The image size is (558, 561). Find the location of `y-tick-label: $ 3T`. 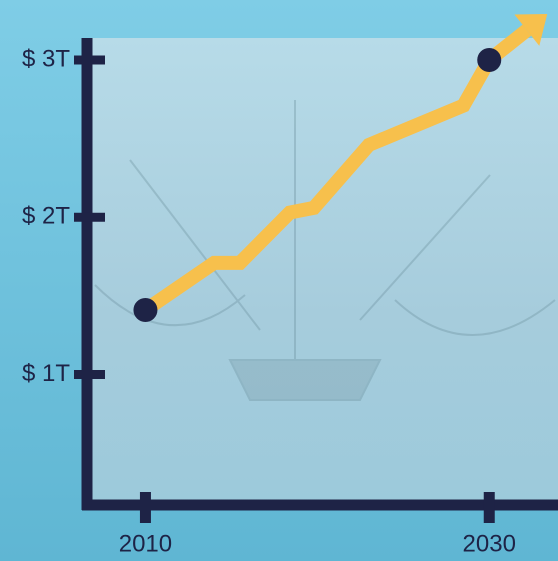

y-tick-label: $ 3T is located at coordinates (46, 58).